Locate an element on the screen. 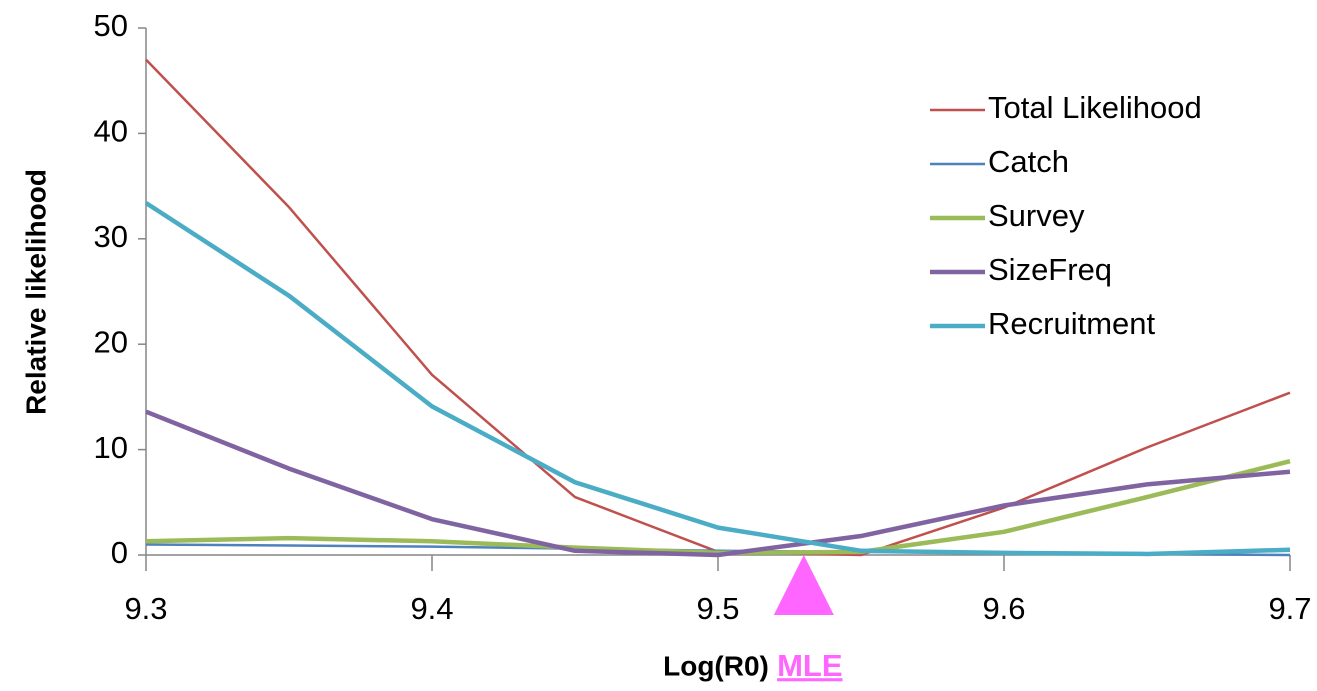 The image size is (1317, 691). series-line is located at coordinates (718, 507).